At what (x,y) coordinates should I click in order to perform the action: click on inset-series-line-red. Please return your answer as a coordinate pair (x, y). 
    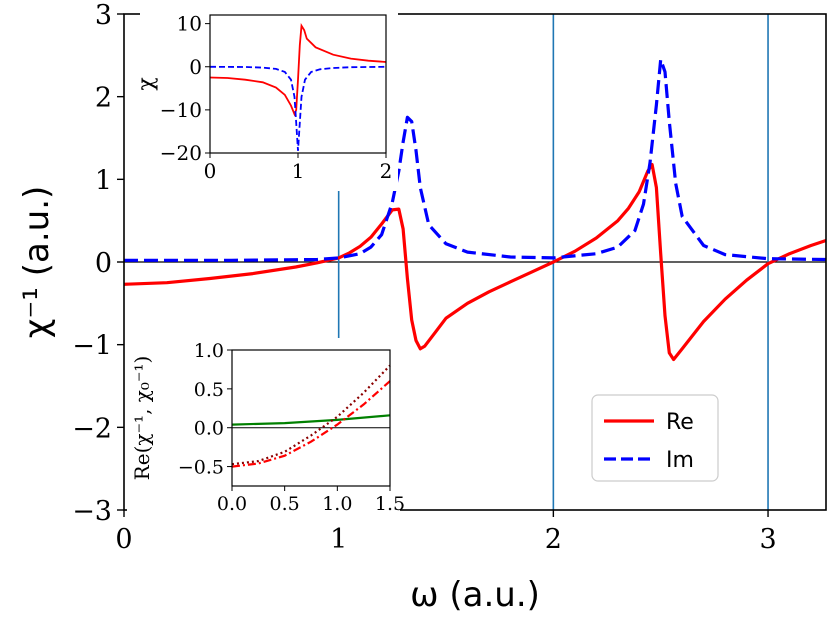
    Looking at the image, I should click on (311, 424).